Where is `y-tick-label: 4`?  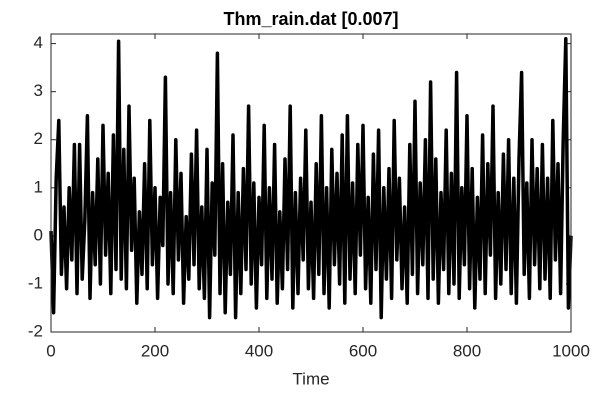
y-tick-label: 4 is located at coordinates (38, 42).